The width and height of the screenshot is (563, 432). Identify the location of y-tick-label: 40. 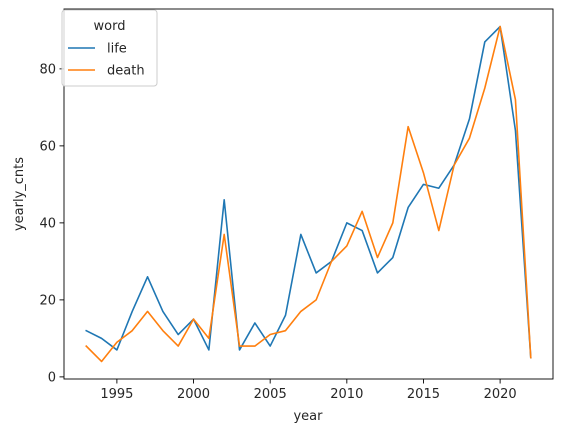
(47, 223).